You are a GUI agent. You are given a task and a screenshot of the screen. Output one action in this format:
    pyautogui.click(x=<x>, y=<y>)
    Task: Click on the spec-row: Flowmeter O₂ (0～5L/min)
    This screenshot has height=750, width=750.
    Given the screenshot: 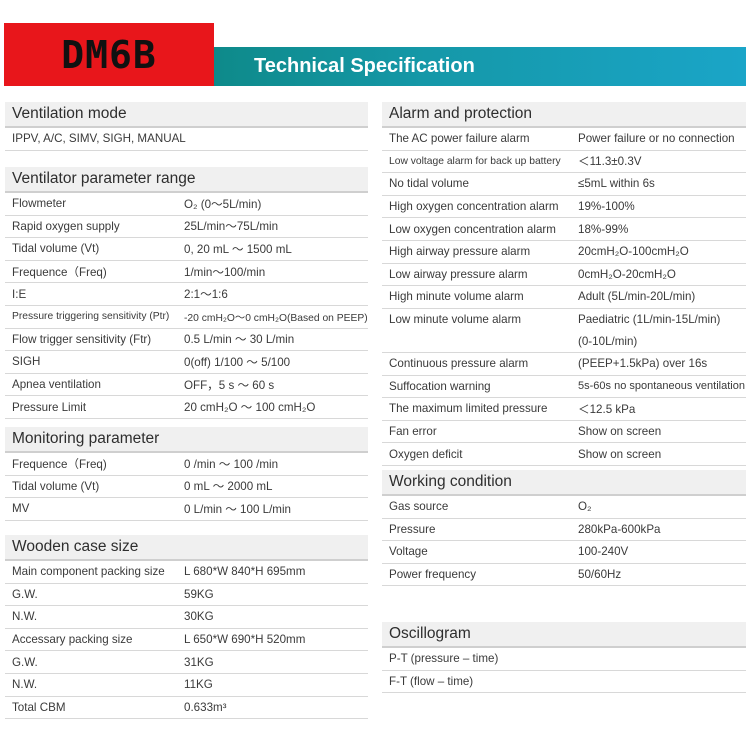 What is the action you would take?
    pyautogui.click(x=186, y=204)
    